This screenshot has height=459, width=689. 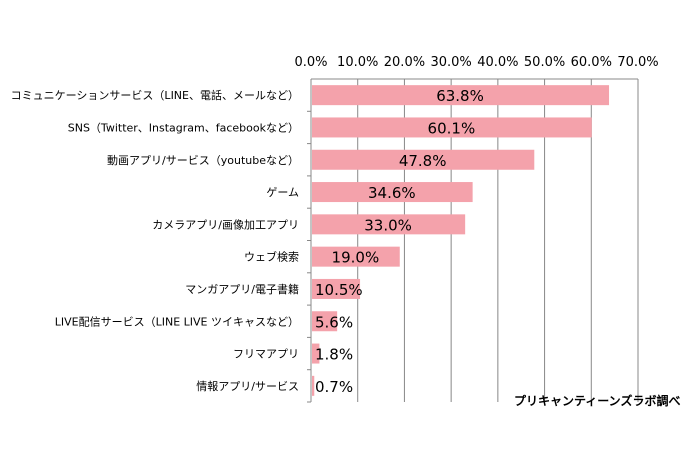 What do you see at coordinates (591, 62) in the screenshot?
I see `x-tick-label: 60.0%` at bounding box center [591, 62].